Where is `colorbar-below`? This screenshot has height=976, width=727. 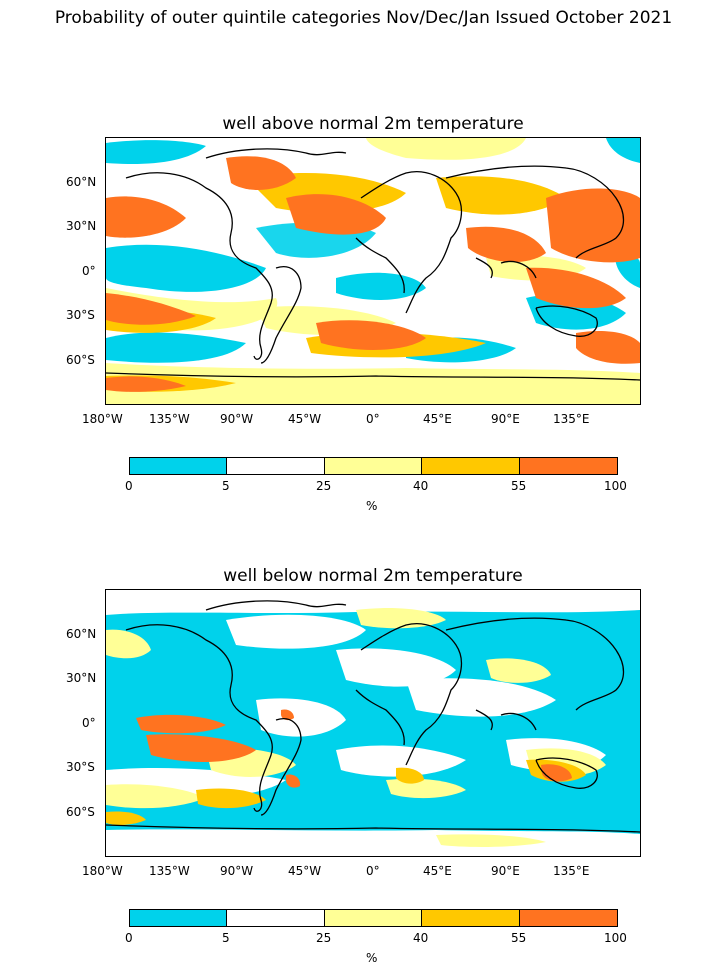
colorbar-below is located at coordinates (373, 918).